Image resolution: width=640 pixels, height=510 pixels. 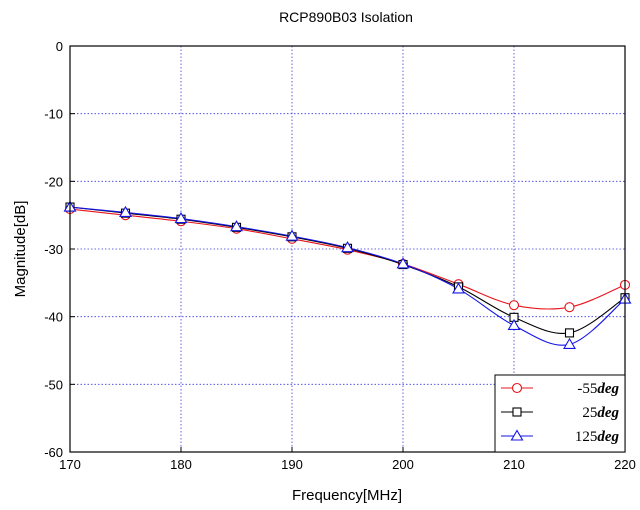 I want to click on y-tick-label-5: -50, so click(x=53, y=384).